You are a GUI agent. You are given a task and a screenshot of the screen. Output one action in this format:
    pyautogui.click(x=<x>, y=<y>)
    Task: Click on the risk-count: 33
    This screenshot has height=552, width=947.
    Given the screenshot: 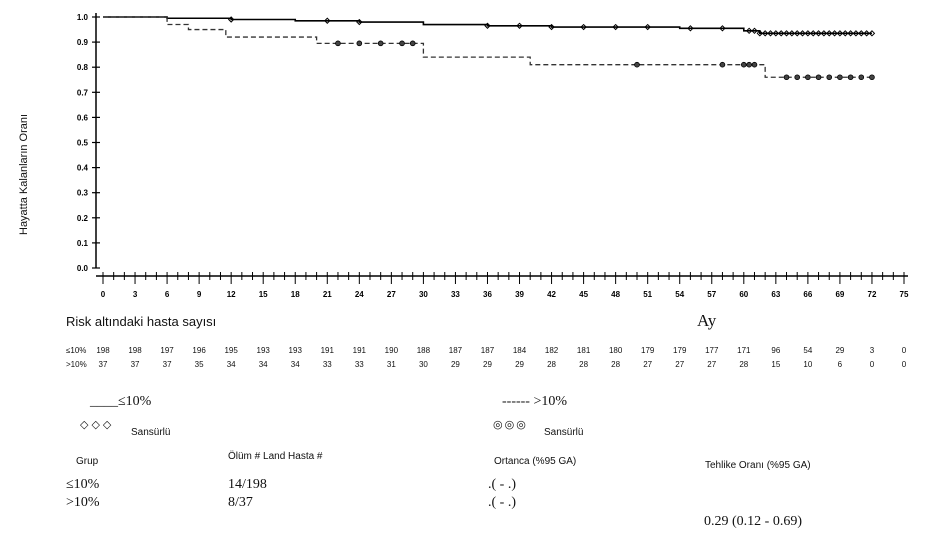 What is the action you would take?
    pyautogui.click(x=359, y=364)
    